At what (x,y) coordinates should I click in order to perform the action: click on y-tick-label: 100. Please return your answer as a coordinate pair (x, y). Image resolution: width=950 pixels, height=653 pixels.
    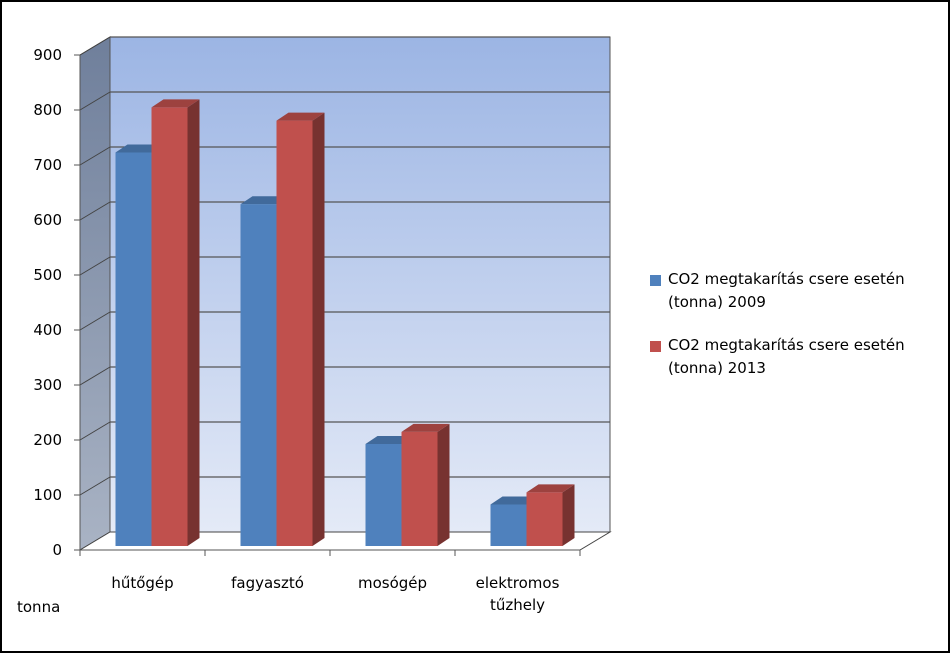
    Looking at the image, I should click on (47, 495).